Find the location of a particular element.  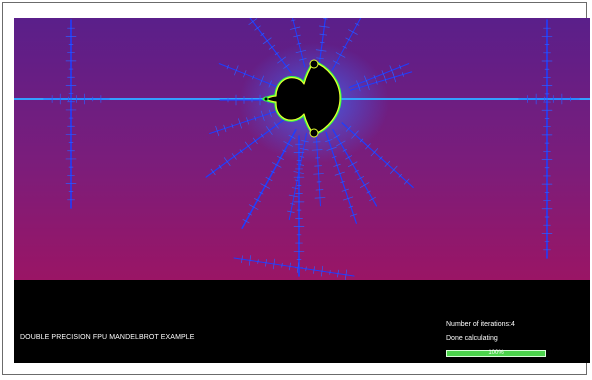

demo-title: DOUBLE PRECISION FPU MANDELBROT EXAMPLE is located at coordinates (107, 337).